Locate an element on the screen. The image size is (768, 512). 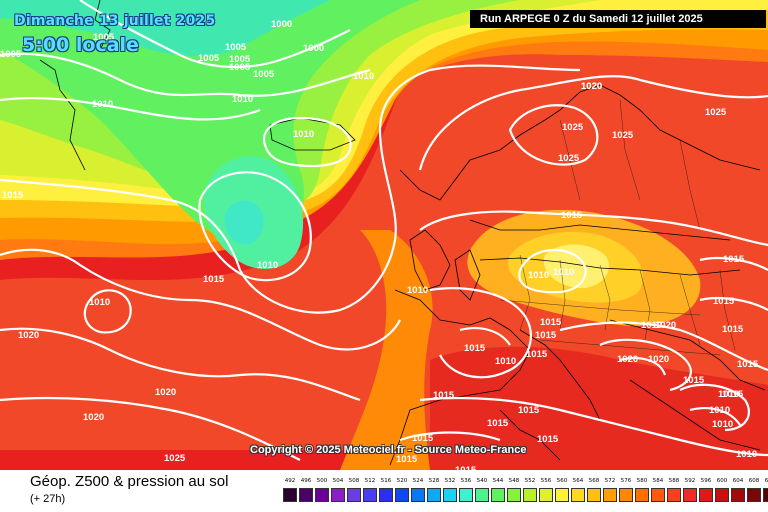
scale-step-label: 588 is located at coordinates (674, 481).